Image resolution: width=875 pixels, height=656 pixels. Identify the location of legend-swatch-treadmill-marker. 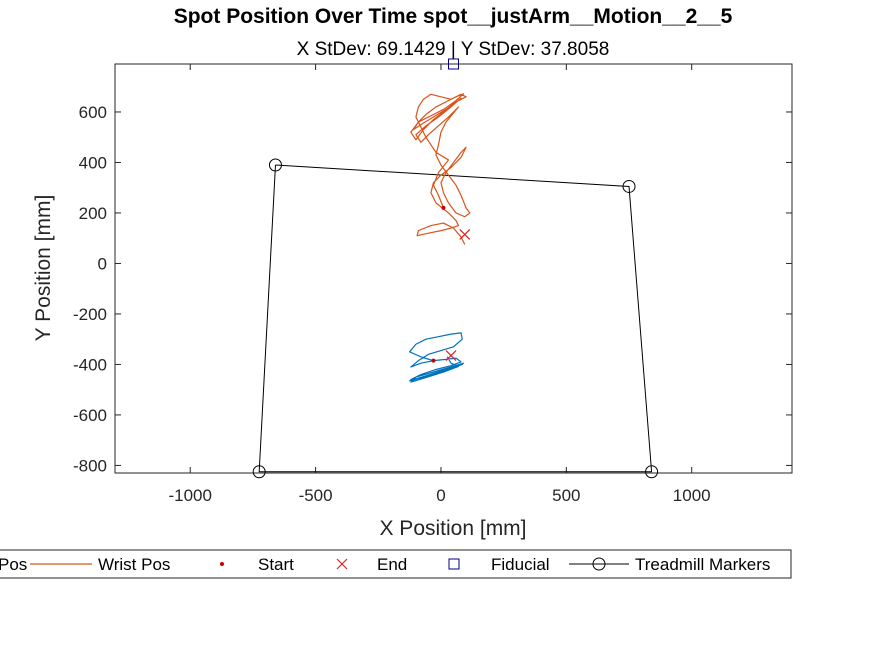
(599, 564).